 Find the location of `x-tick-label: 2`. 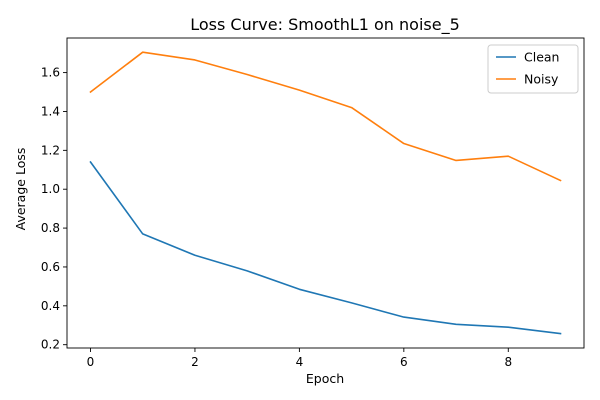

x-tick-label: 2 is located at coordinates (195, 362).